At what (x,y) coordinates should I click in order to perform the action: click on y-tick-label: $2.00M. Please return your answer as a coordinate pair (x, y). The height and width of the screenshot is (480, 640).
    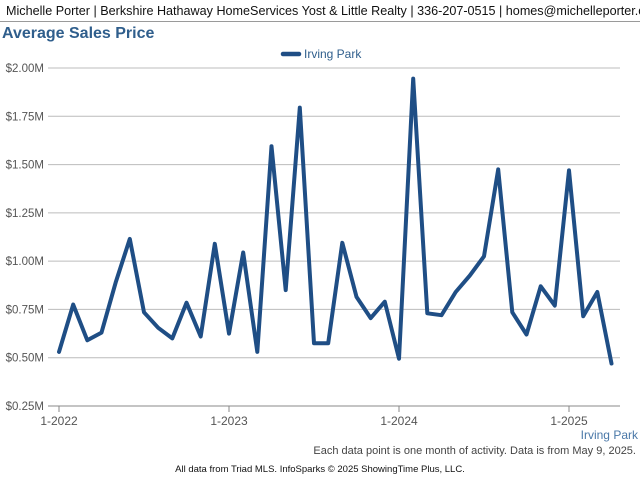
    Looking at the image, I should click on (25, 69).